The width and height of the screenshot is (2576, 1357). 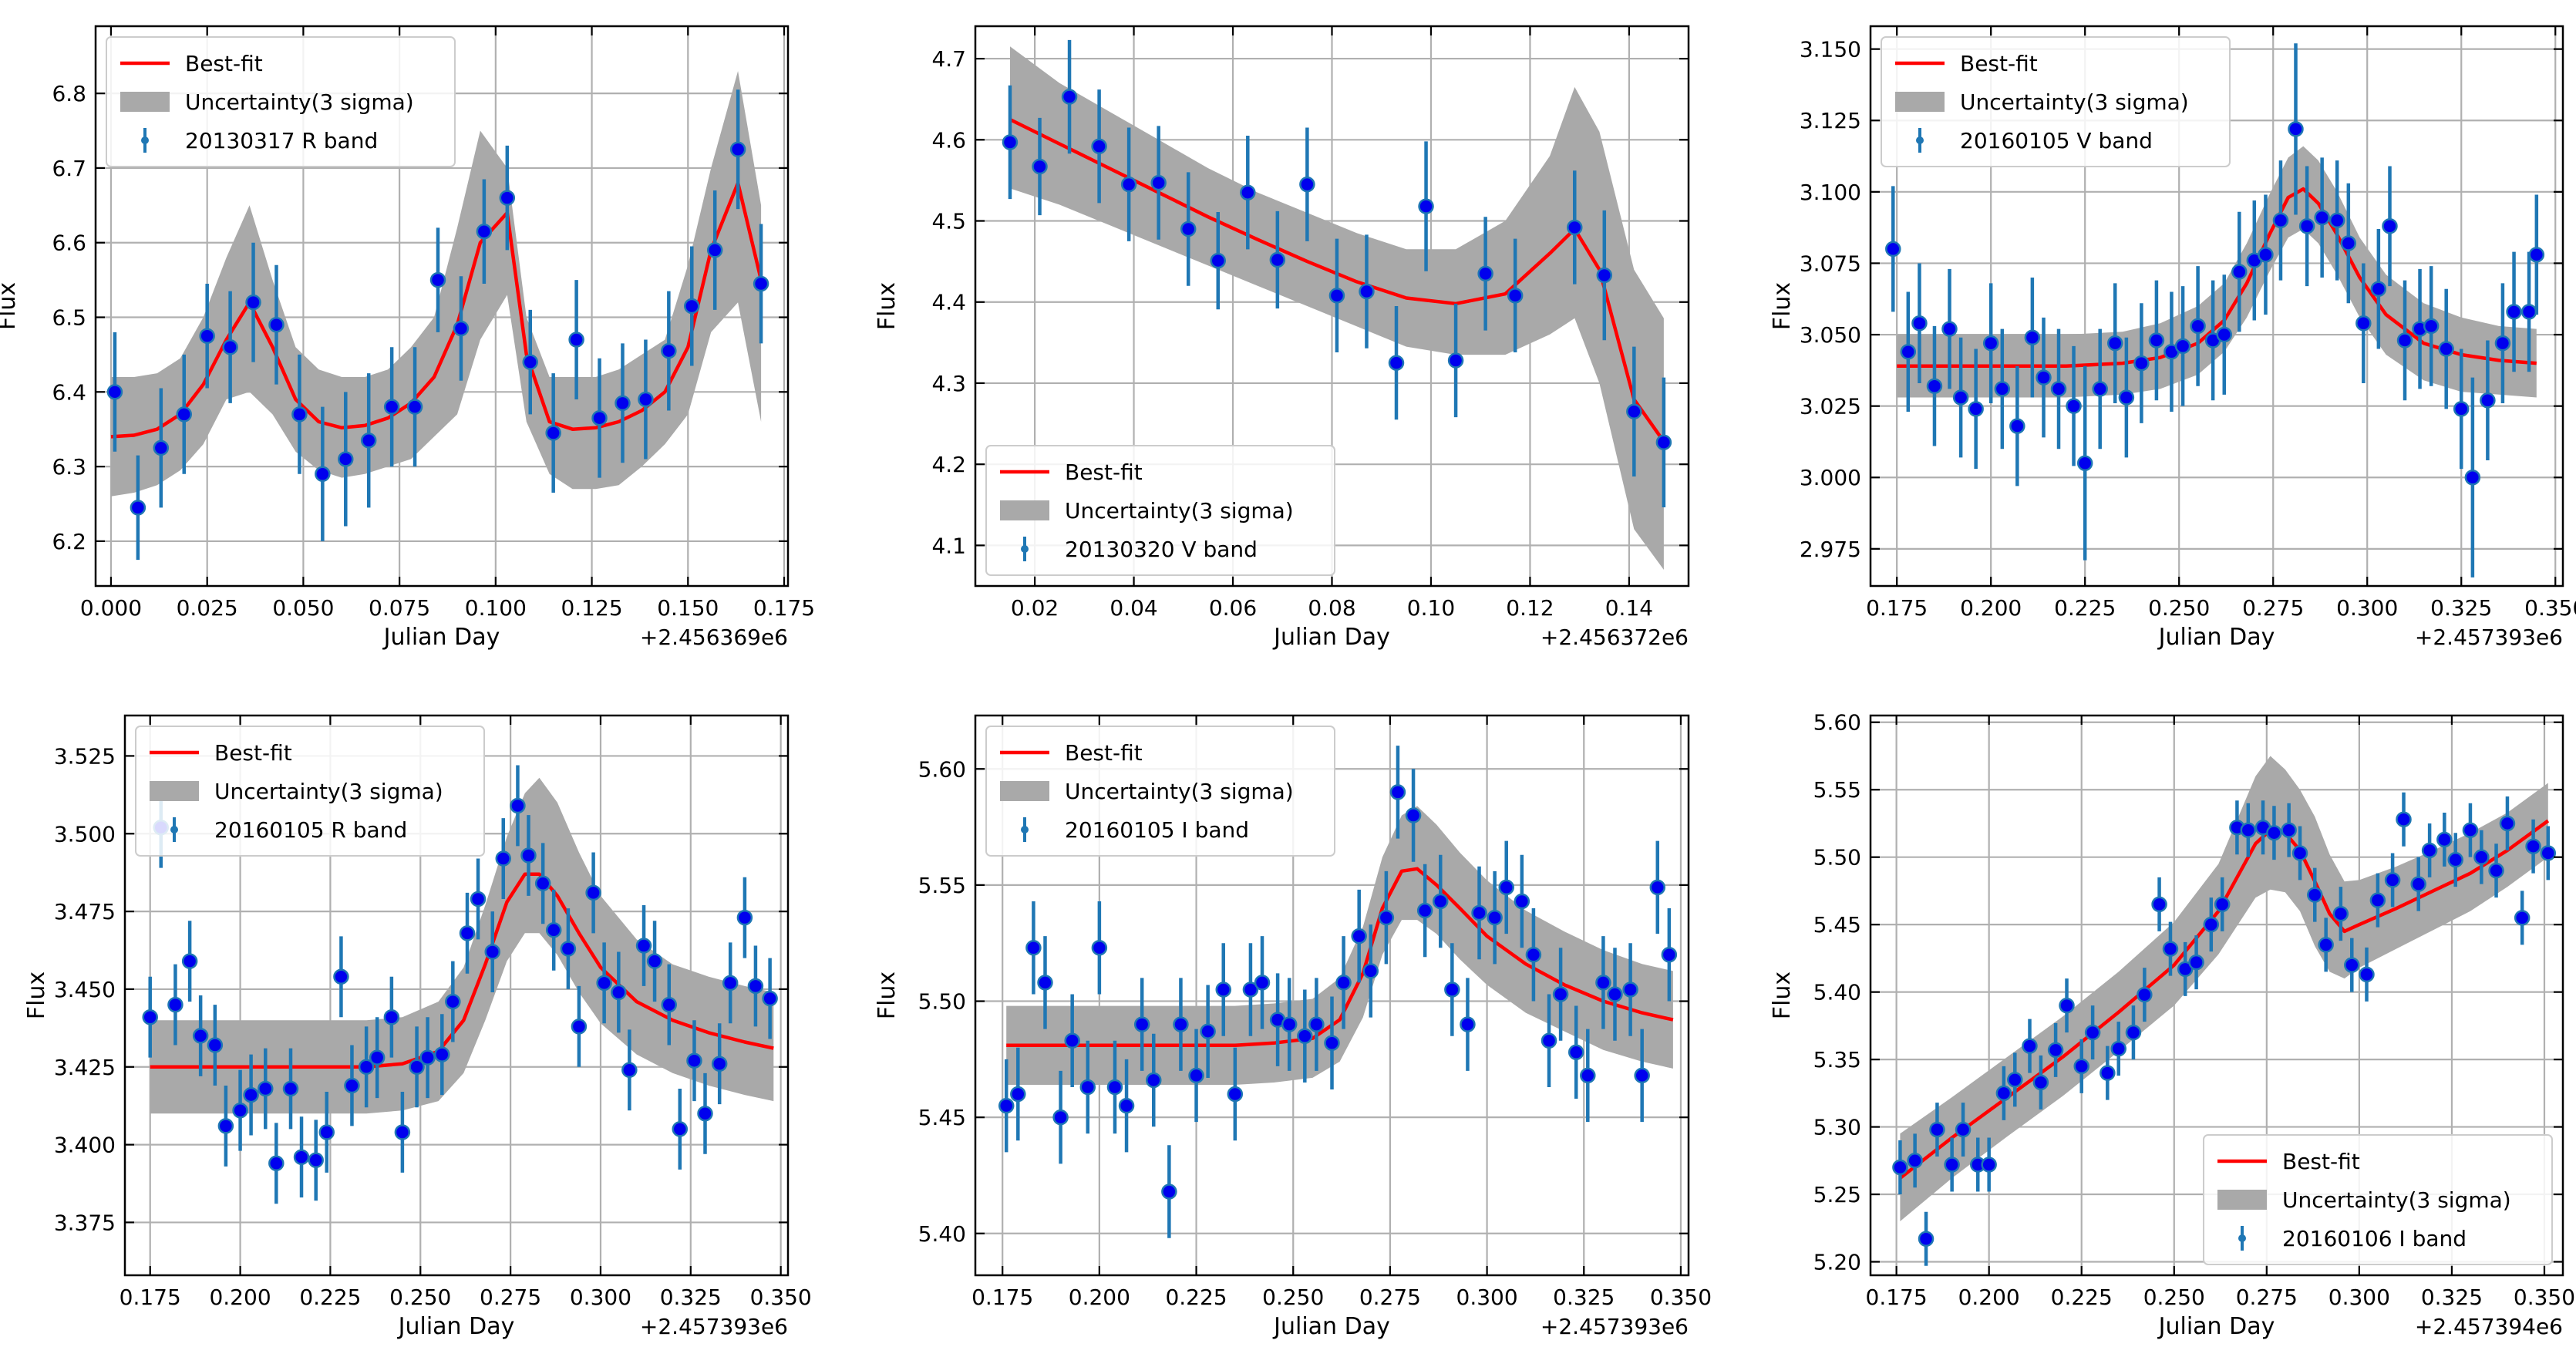 What do you see at coordinates (1837, 1059) in the screenshot?
I see `y-tick-label: 5.35` at bounding box center [1837, 1059].